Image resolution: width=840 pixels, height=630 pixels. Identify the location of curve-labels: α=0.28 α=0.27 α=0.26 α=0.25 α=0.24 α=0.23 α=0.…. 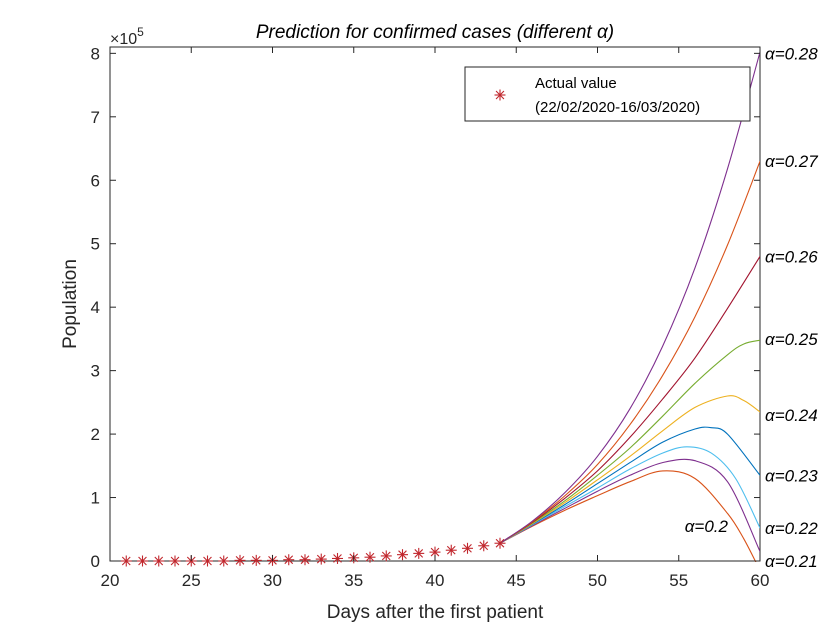
(791, 307).